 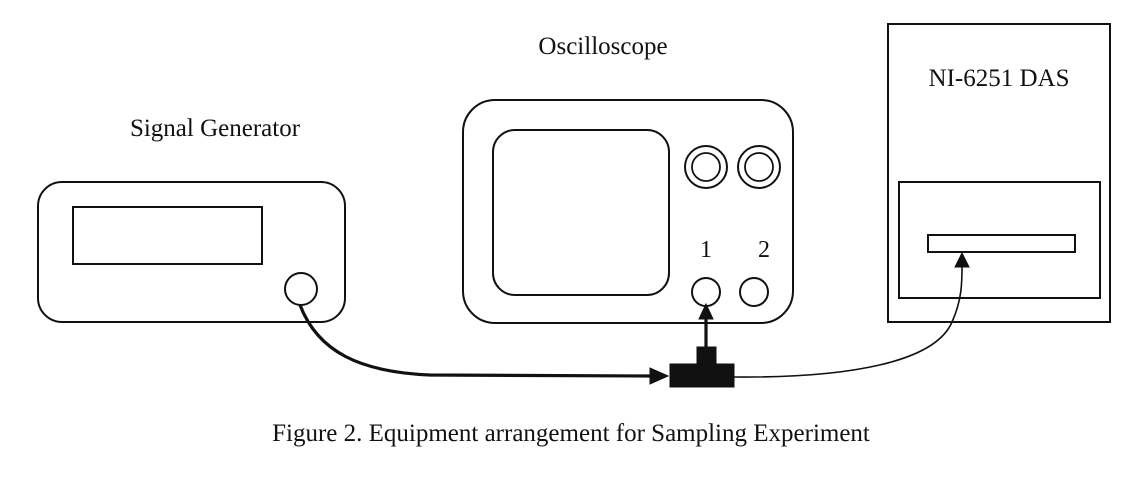 What do you see at coordinates (848, 321) in the screenshot?
I see `tee-to-das-cable` at bounding box center [848, 321].